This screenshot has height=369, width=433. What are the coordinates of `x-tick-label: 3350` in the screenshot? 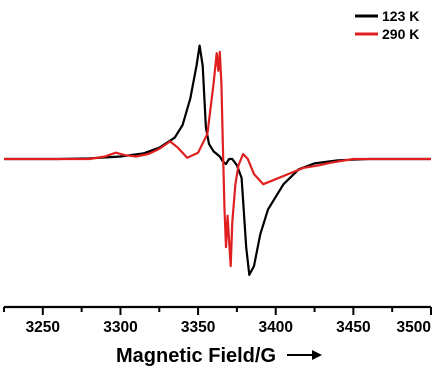 It's located at (198, 327).